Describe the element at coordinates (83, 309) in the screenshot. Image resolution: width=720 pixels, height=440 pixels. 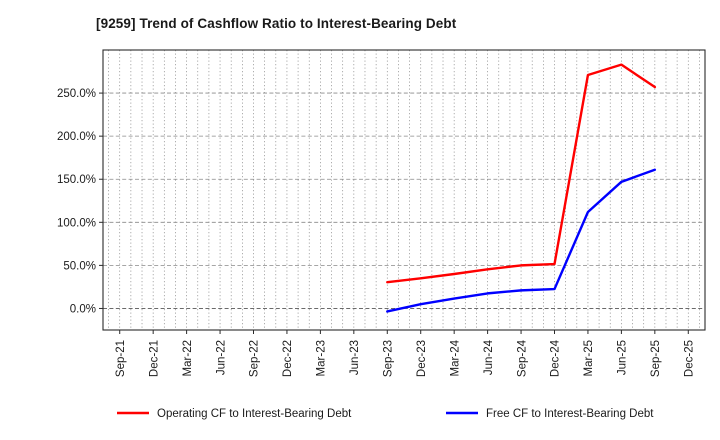
I see `y-tick-label: 0.0%` at that location.